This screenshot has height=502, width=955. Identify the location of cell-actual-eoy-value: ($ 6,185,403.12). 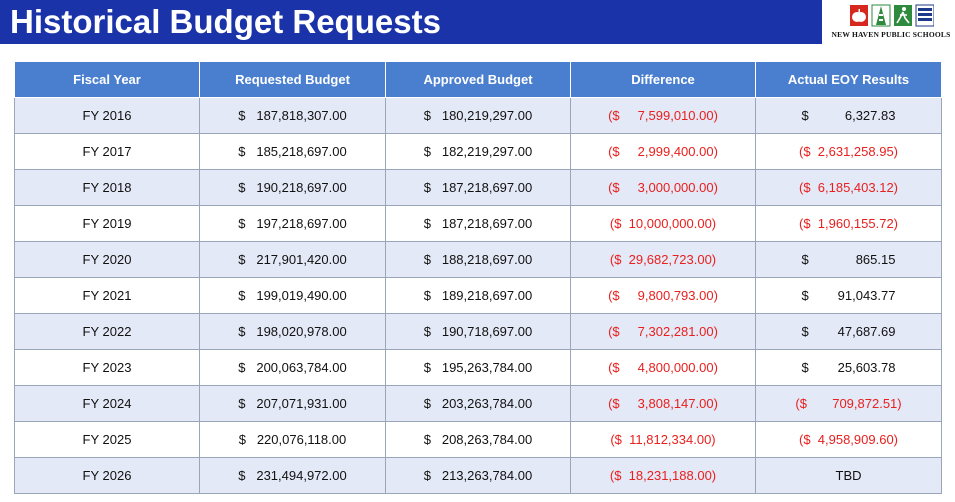
(848, 187).